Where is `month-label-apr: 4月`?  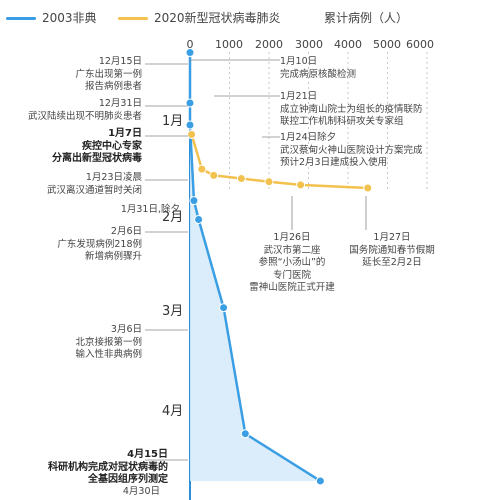
month-label-apr: 4月 is located at coordinates (173, 411).